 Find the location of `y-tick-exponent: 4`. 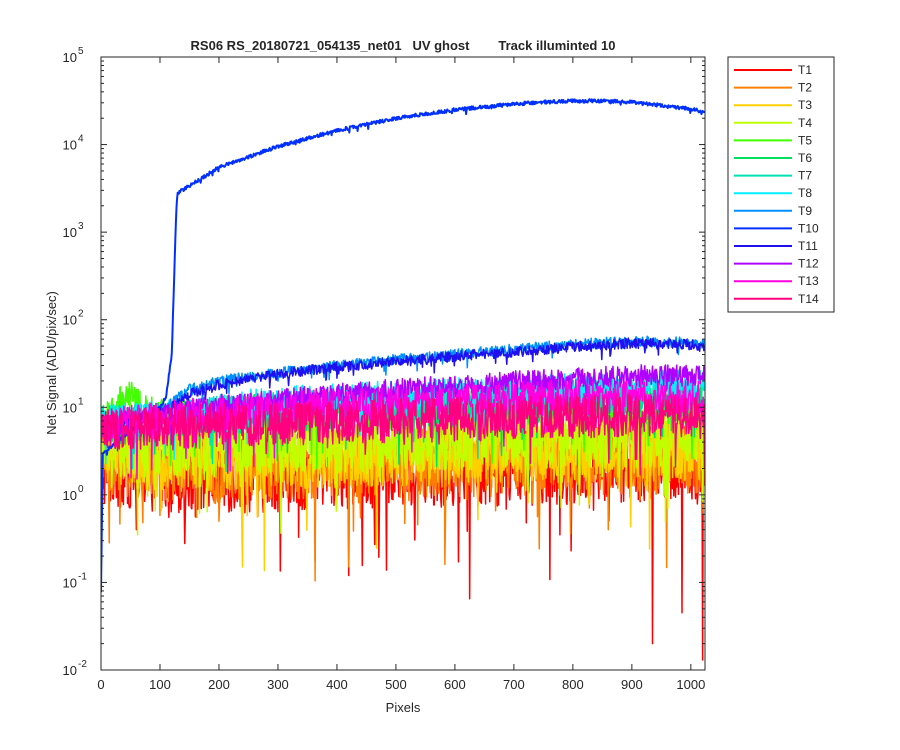

y-tick-exponent: 4 is located at coordinates (81, 139).